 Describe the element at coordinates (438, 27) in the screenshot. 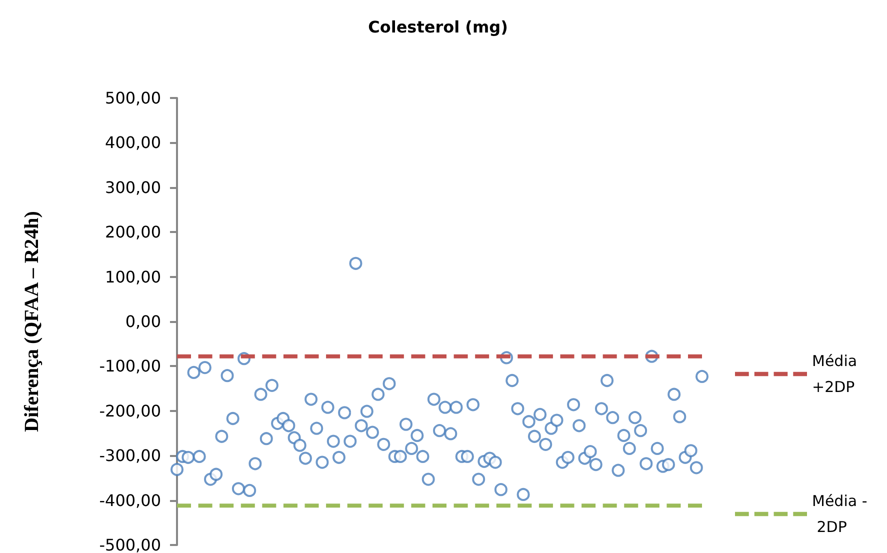

I see `chart-title: Colesterol (mg)` at that location.